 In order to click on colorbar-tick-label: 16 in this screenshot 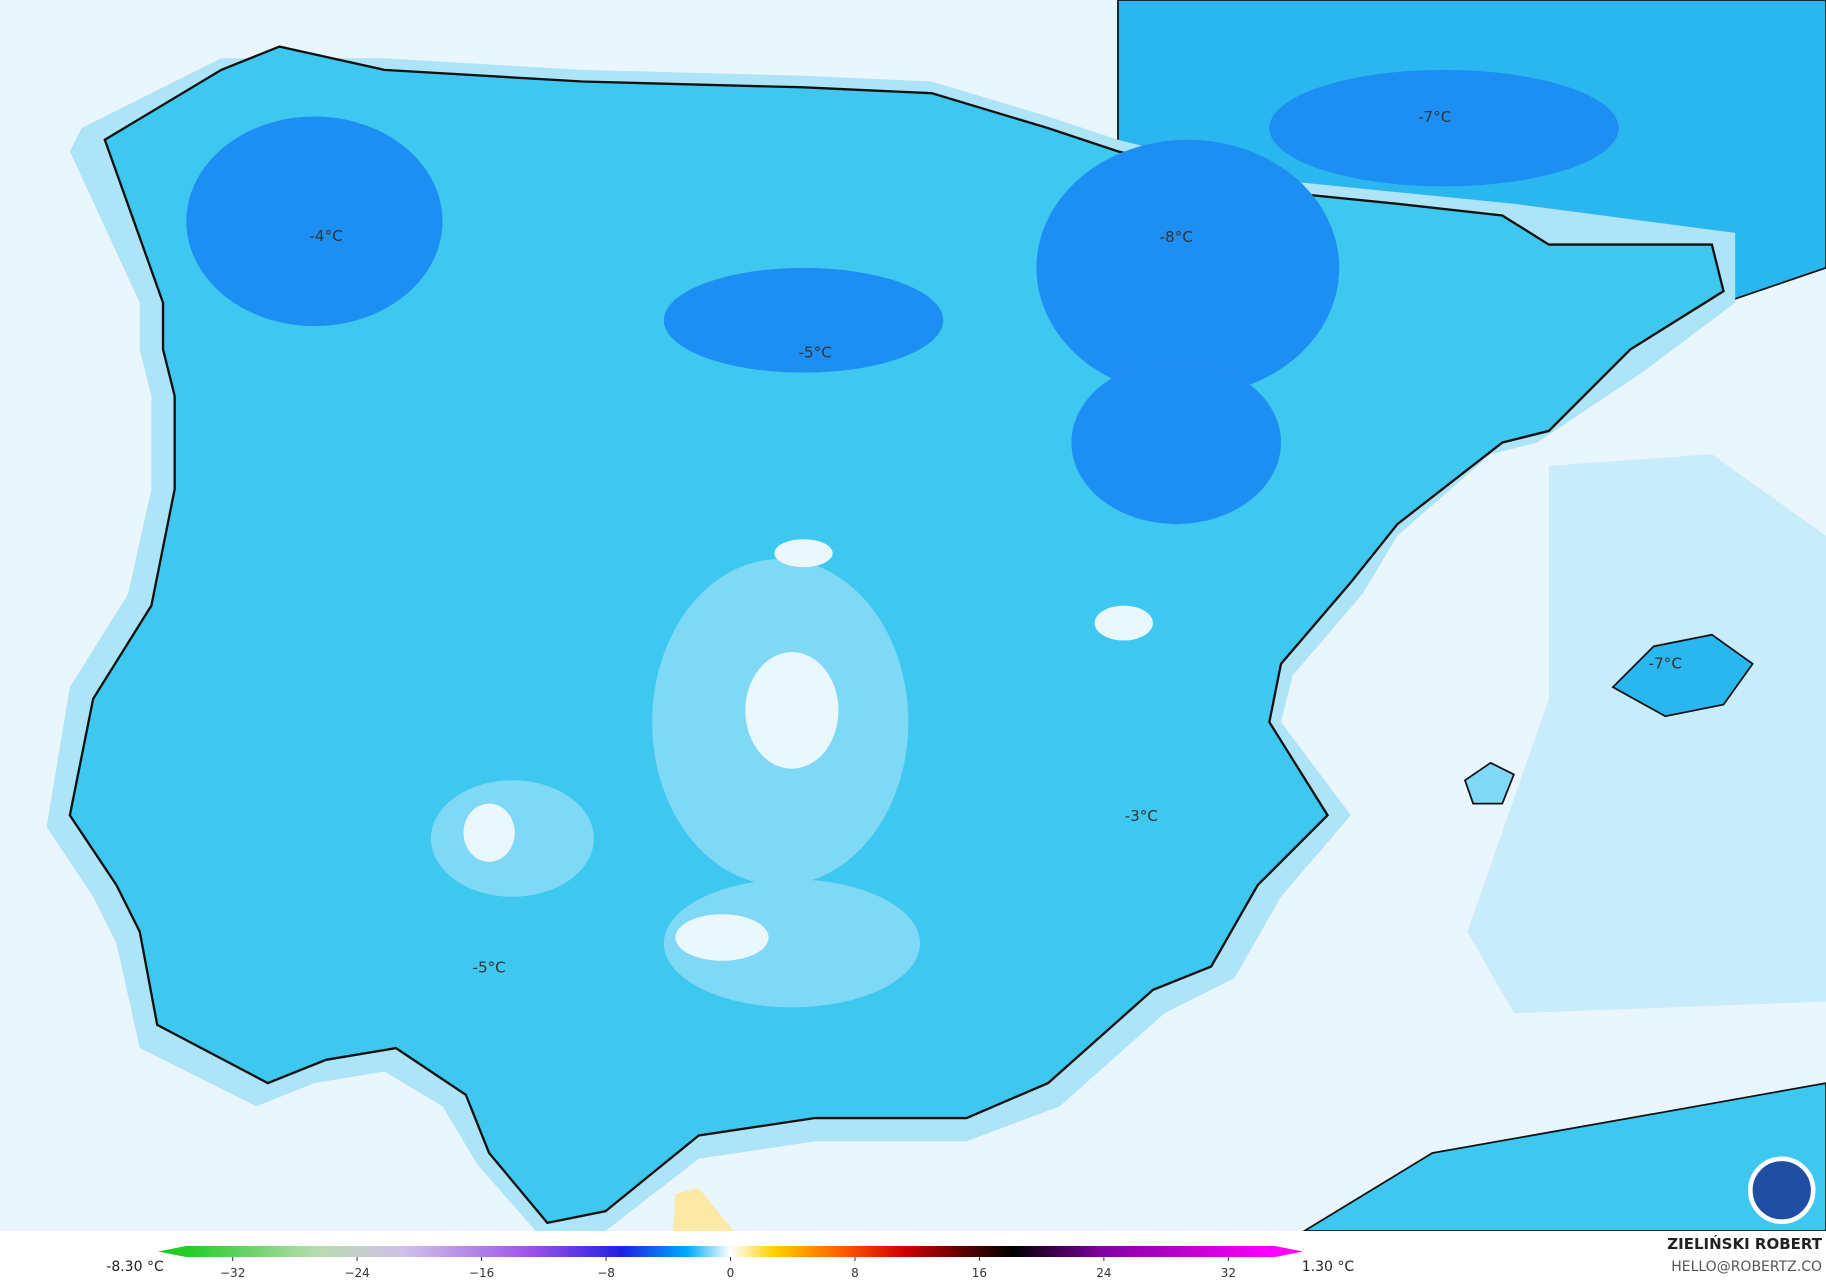, I will do `click(979, 1273)`.